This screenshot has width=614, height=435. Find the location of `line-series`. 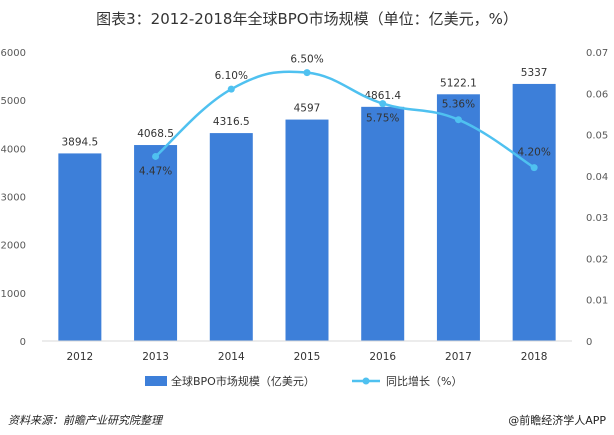

line-series is located at coordinates (345, 120).